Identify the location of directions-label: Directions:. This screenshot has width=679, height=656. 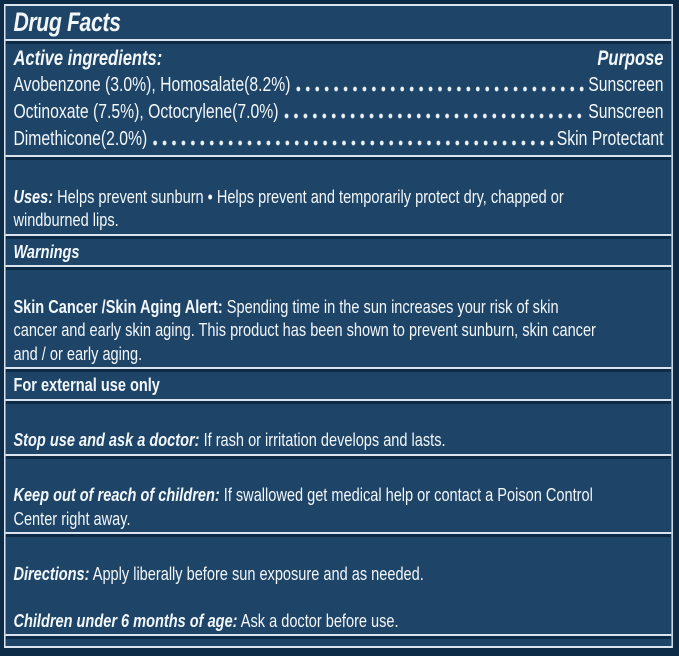
(51, 573).